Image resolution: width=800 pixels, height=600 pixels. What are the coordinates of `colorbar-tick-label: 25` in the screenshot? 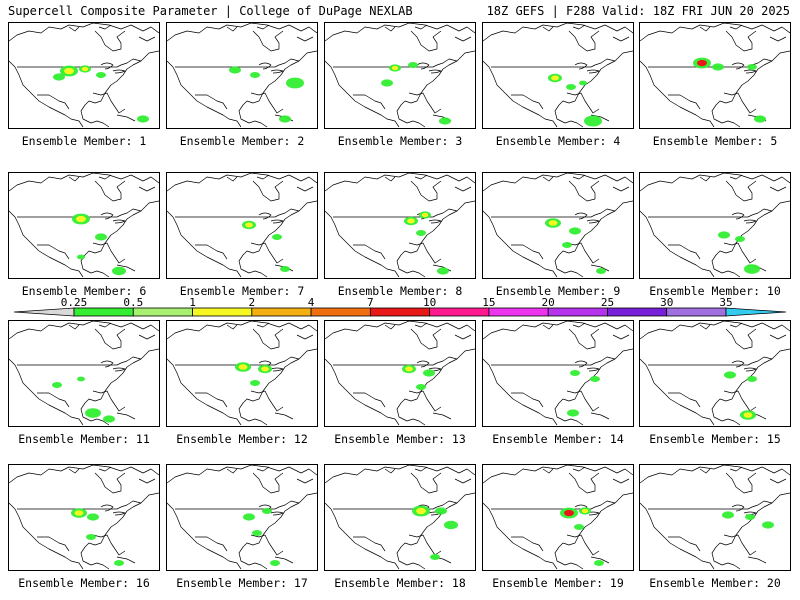 It's located at (607, 302).